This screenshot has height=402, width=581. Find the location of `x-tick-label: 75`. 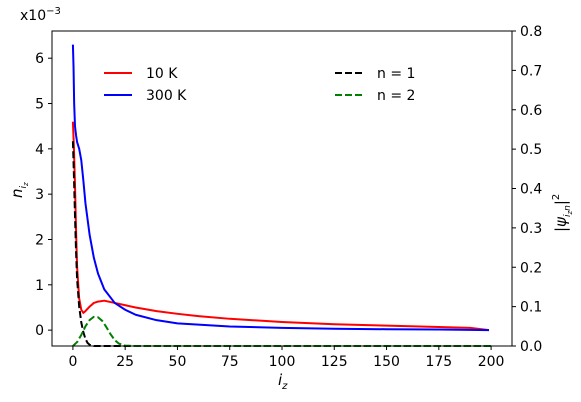

x-tick-label: 75 is located at coordinates (230, 362).